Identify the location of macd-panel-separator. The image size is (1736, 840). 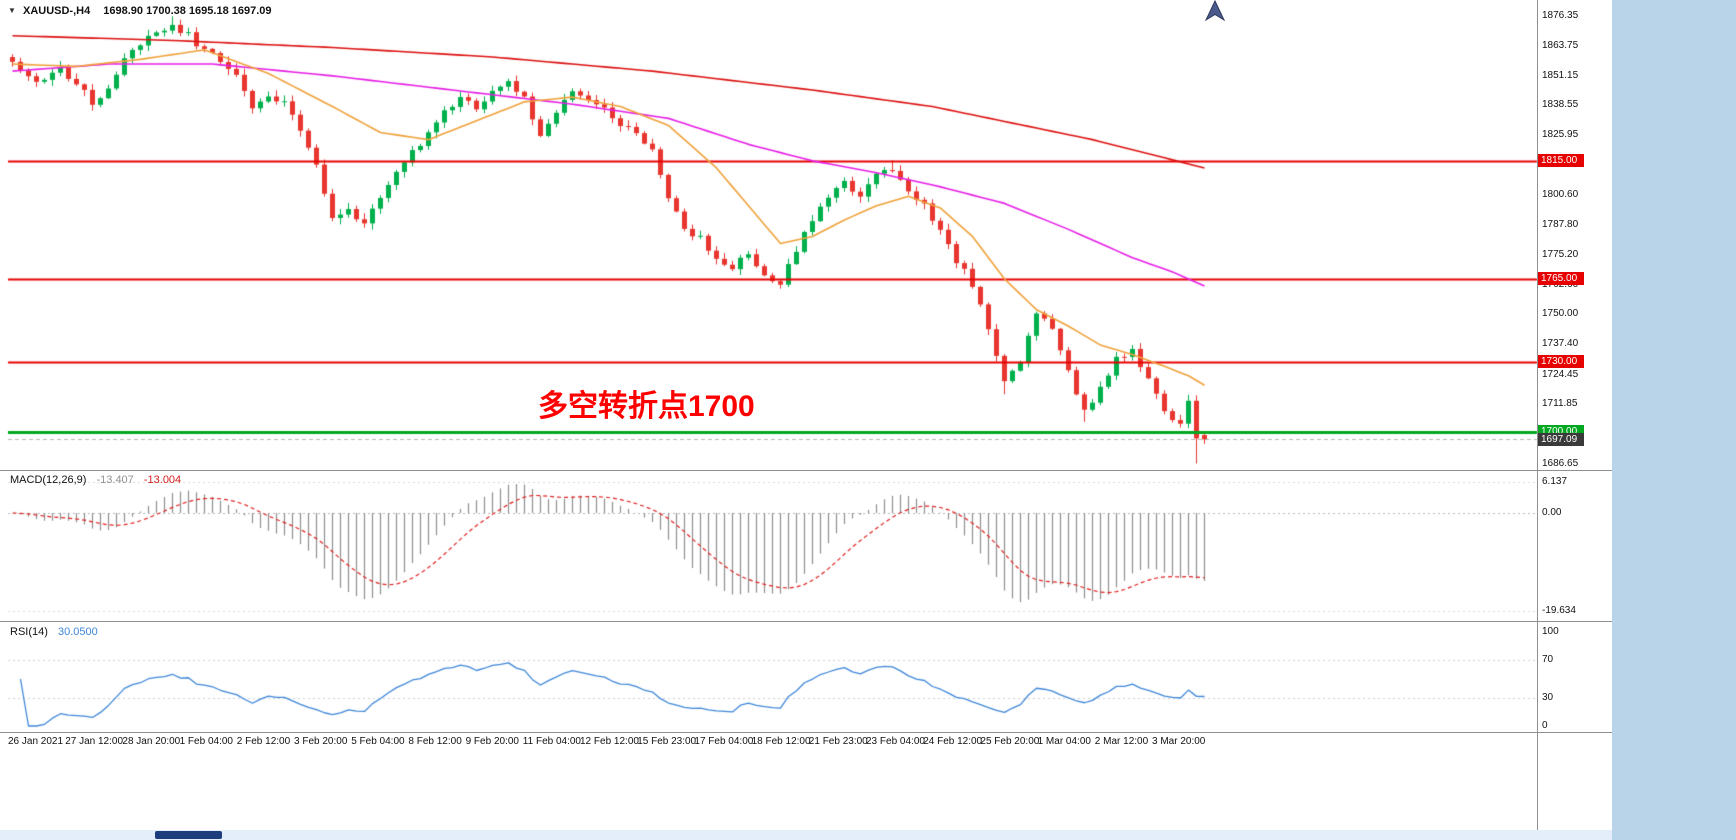
(806, 470).